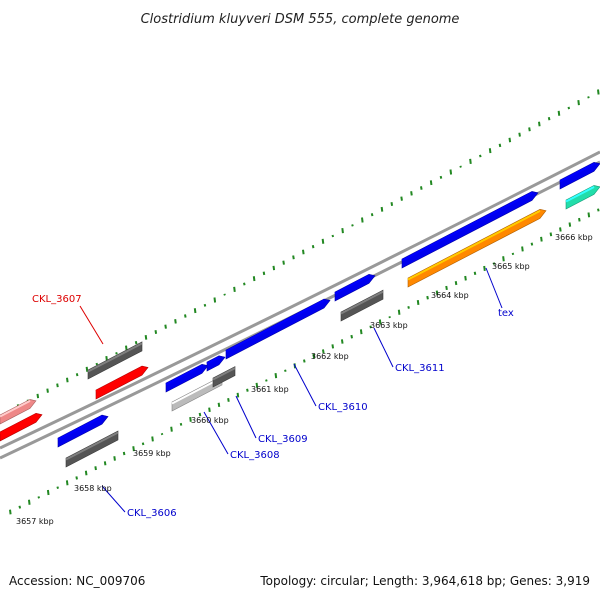  Describe the element at coordinates (152, 513) in the screenshot. I see `gene-label-ckl-3606: CKL_3606` at that location.